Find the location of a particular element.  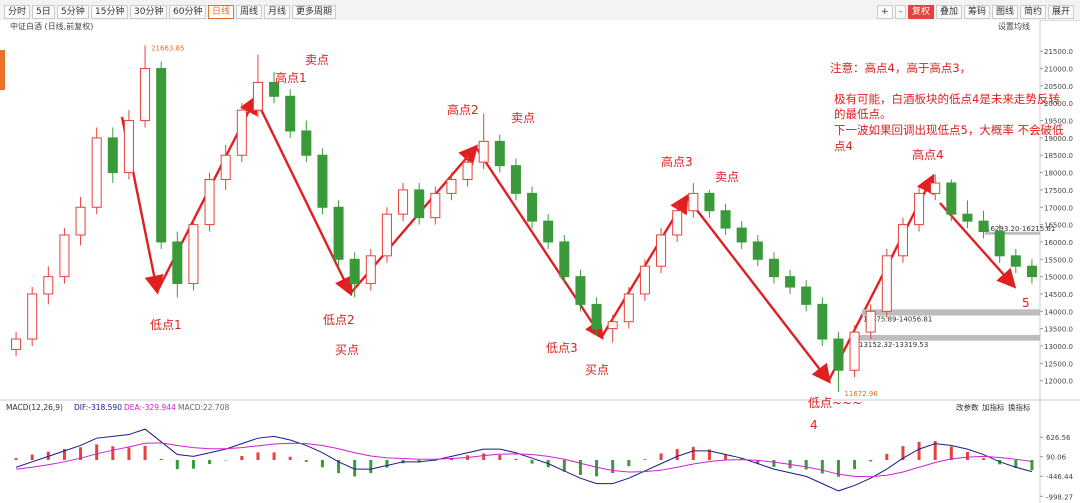

tab: 月线 is located at coordinates (277, 12).